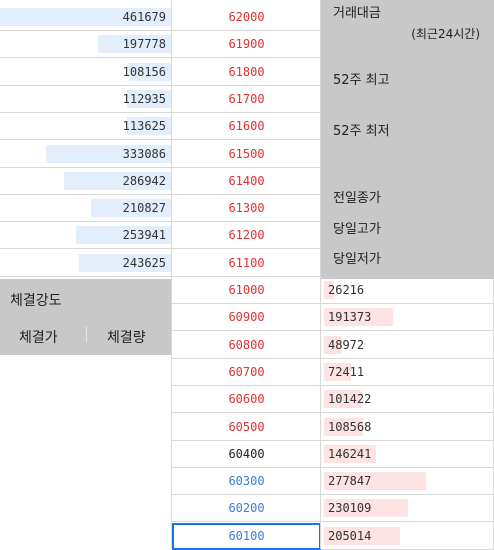 The width and height of the screenshot is (494, 550). Describe the element at coordinates (246, 17) in the screenshot. I see `ask-price-cell: 62000` at that location.